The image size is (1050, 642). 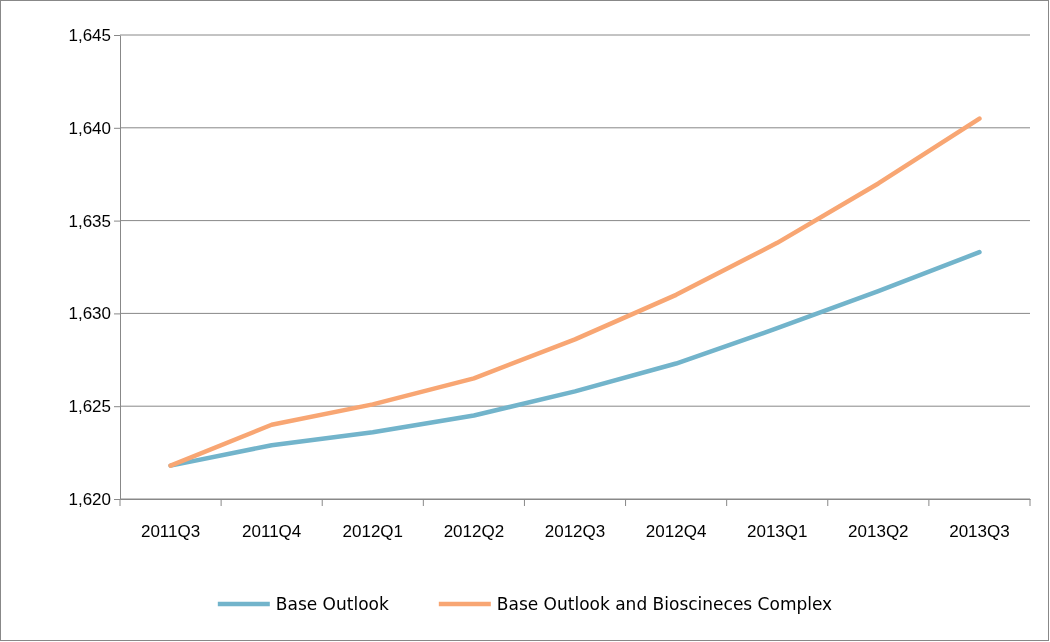 What do you see at coordinates (979, 532) in the screenshot?
I see `x-tick-label: 2013Q3` at bounding box center [979, 532].